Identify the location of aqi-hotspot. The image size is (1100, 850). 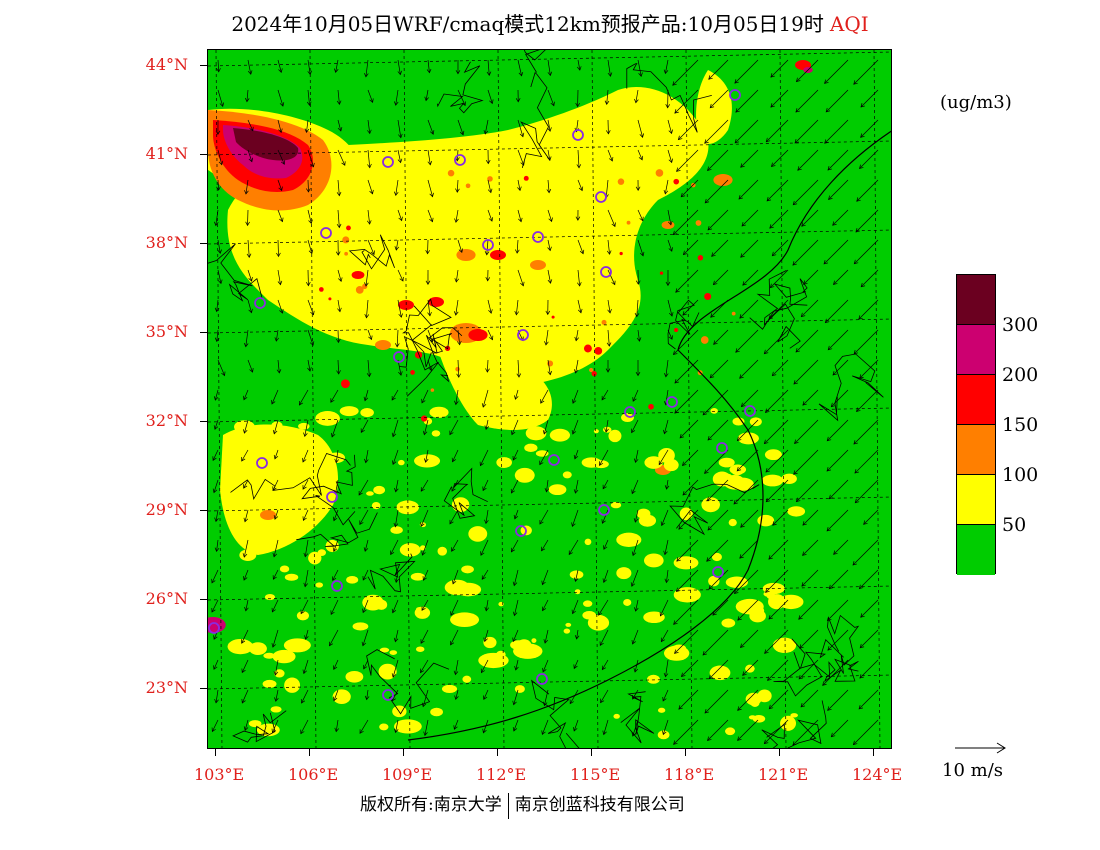
(478, 335).